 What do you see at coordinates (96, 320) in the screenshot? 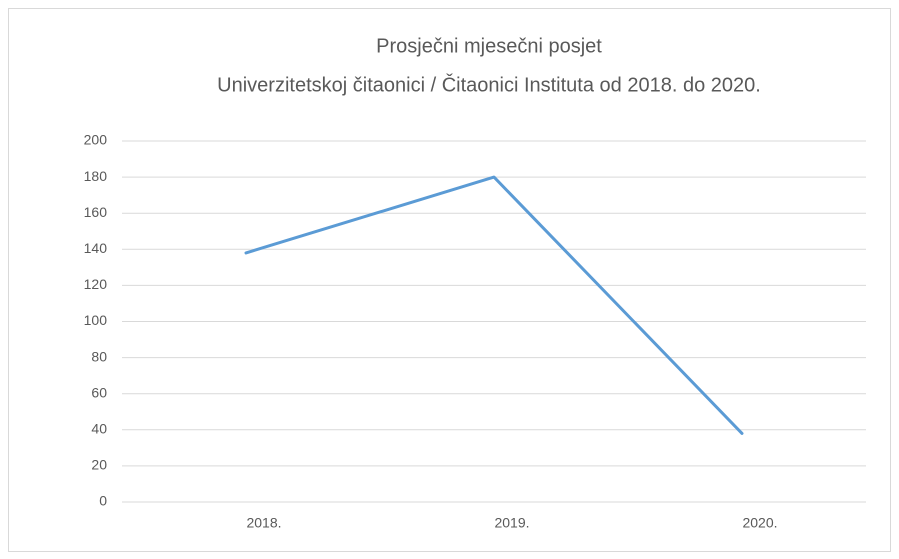
I see `y-tick-label: 100` at bounding box center [96, 320].